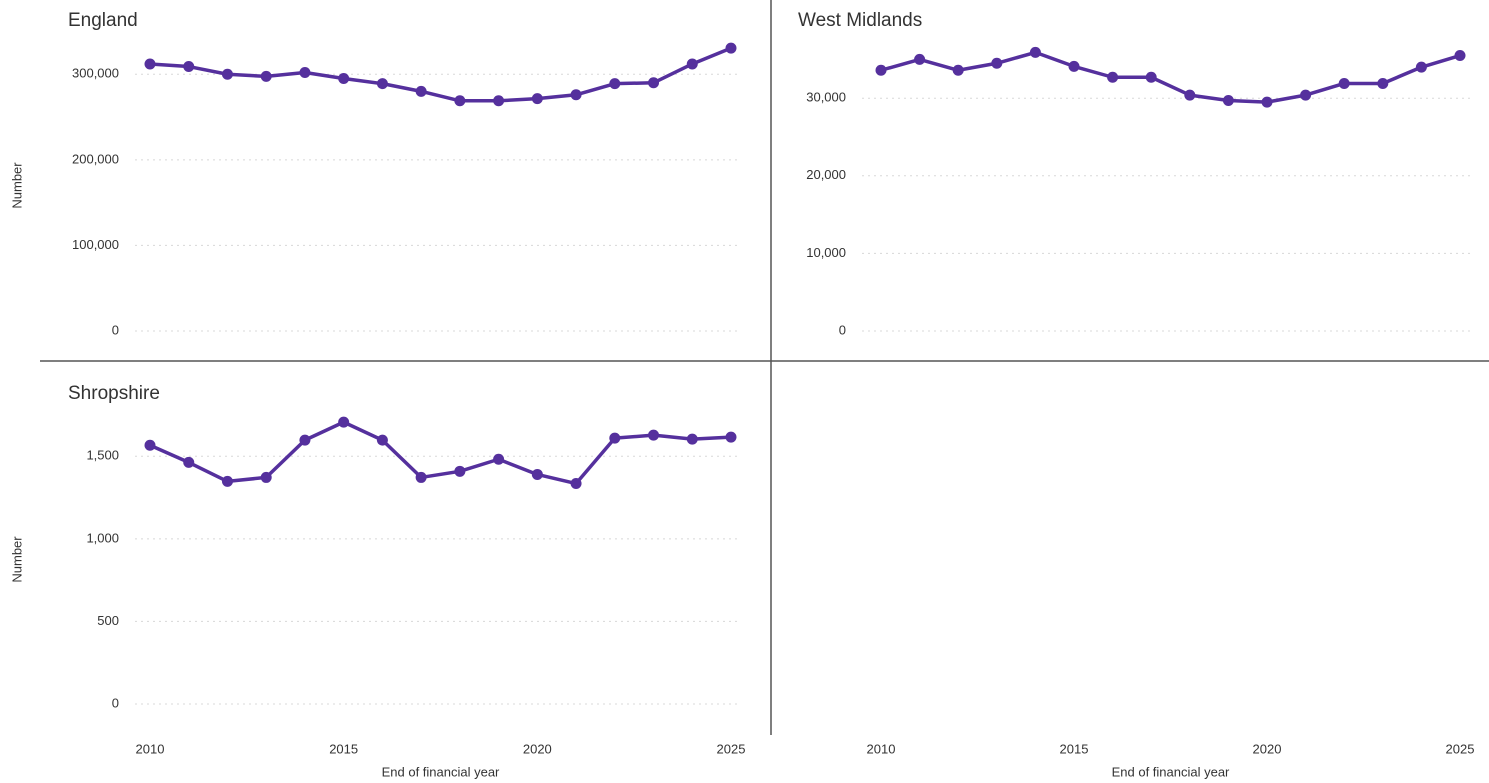  Describe the element at coordinates (826, 174) in the screenshot. I see `y-tick-label: 20,000` at that location.